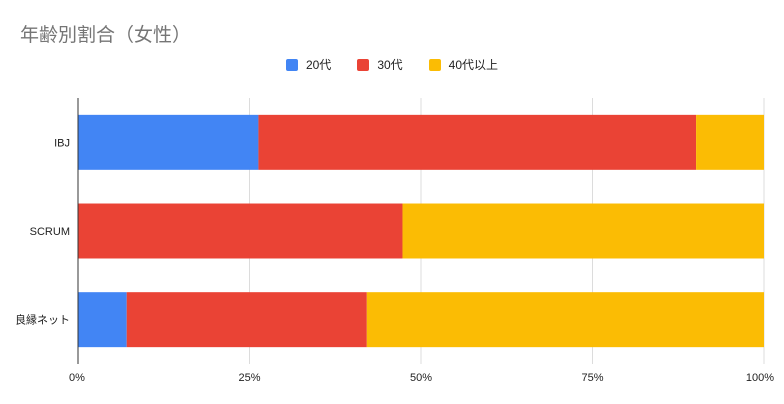 This screenshot has height=404, width=784. I want to click on legend: 20代 30代 40代以上, so click(392, 64).